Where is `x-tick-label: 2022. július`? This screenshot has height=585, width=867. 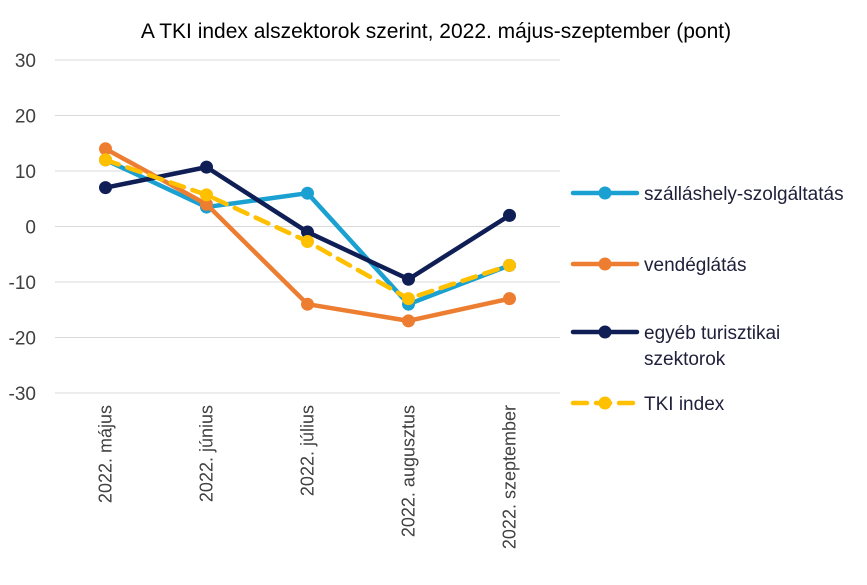 x-tick-label: 2022. július is located at coordinates (308, 450).